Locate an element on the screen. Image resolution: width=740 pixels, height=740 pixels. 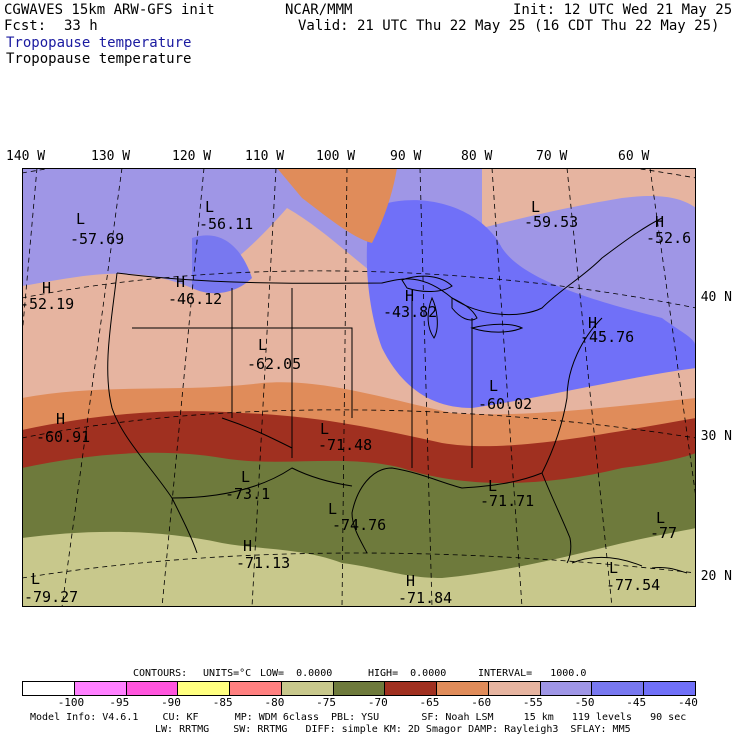
init-time: Init: 12 UTC Wed 21 May 25 is located at coordinates (623, 10).